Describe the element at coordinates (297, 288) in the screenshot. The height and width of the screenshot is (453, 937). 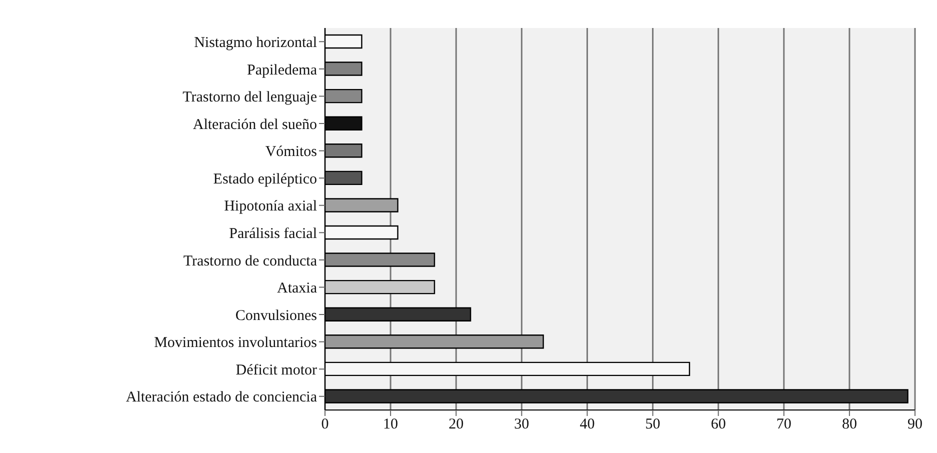
I see `y-tick-label: Ataxia` at that location.